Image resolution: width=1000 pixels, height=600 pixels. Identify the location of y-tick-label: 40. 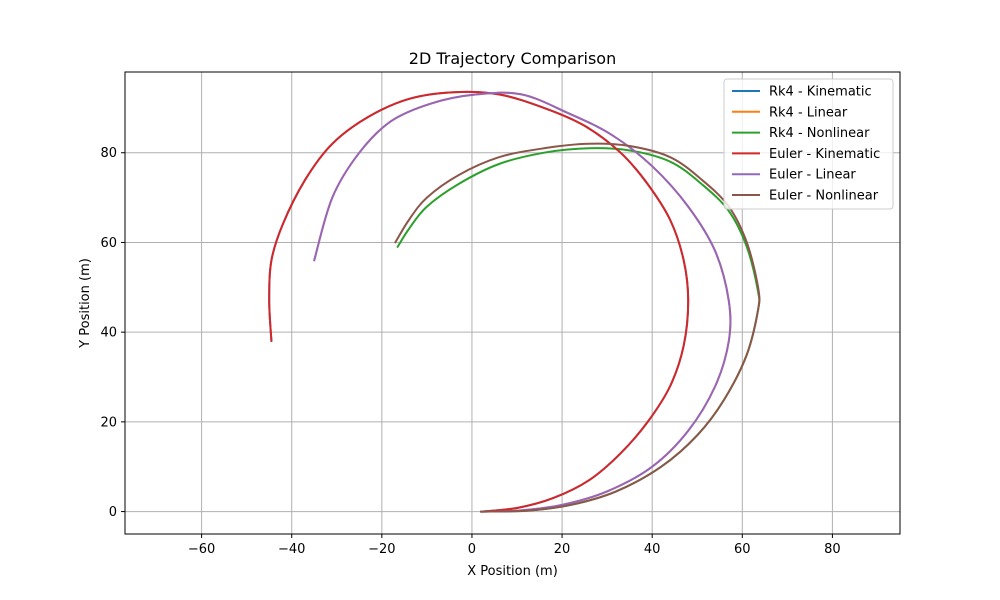
(108, 333).